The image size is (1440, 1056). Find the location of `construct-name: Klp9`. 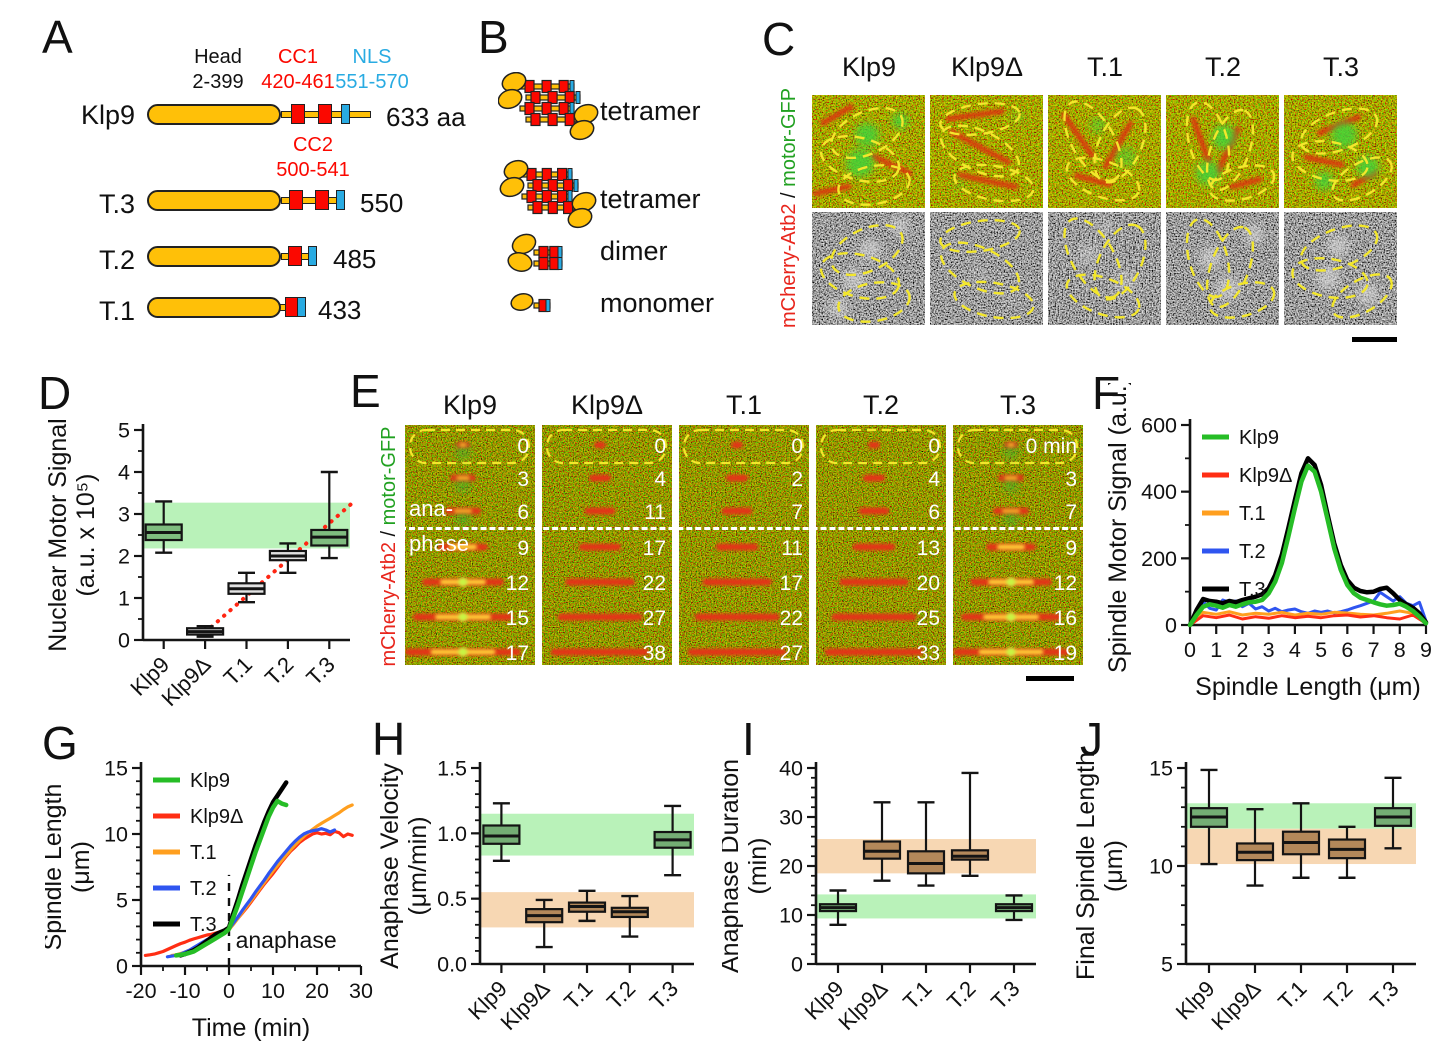

construct-name: Klp9 is located at coordinates (107, 115).